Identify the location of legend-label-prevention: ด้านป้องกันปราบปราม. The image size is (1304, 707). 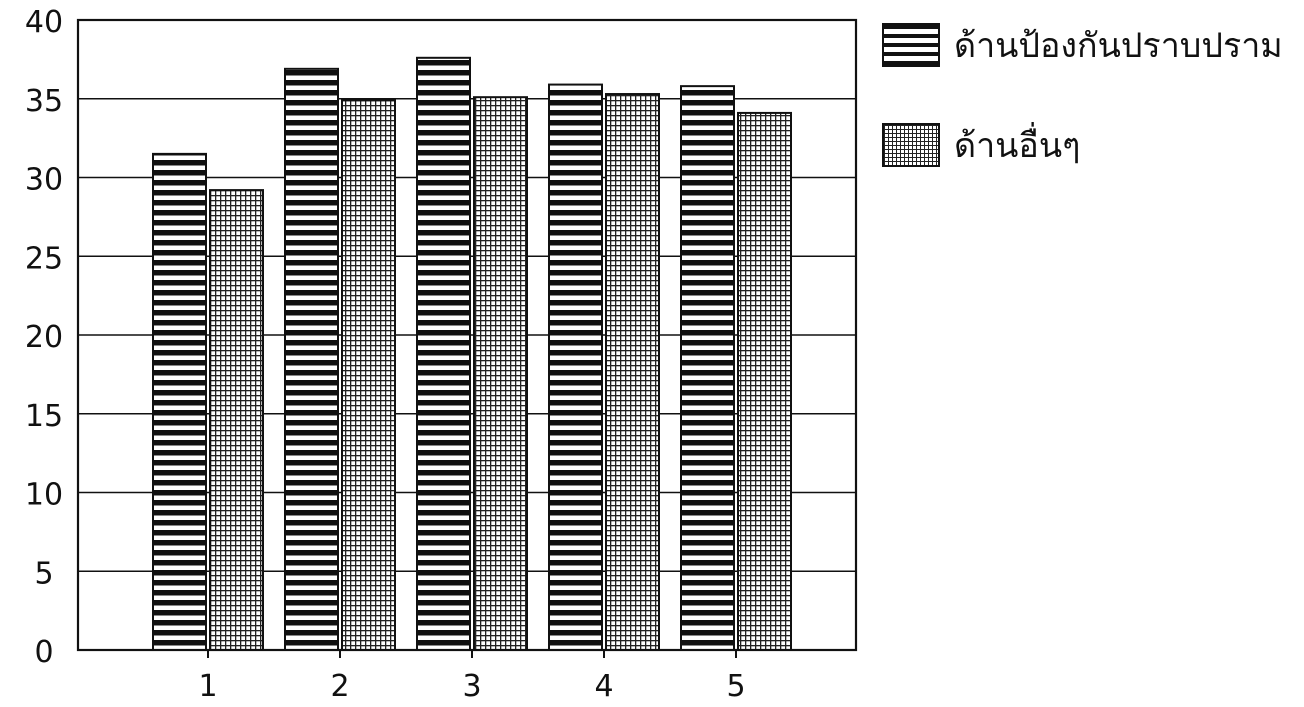
(1118, 46).